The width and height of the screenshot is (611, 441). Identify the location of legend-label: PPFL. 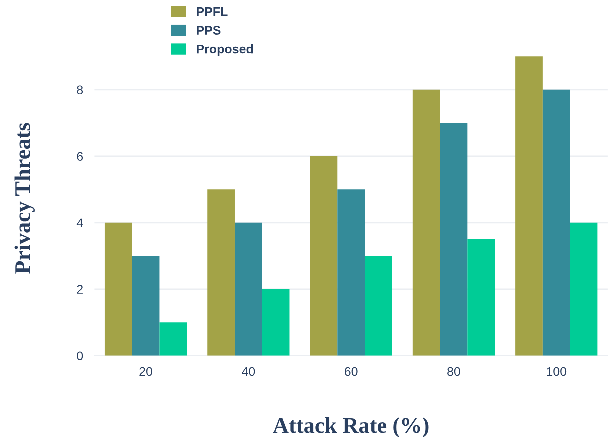
(212, 12).